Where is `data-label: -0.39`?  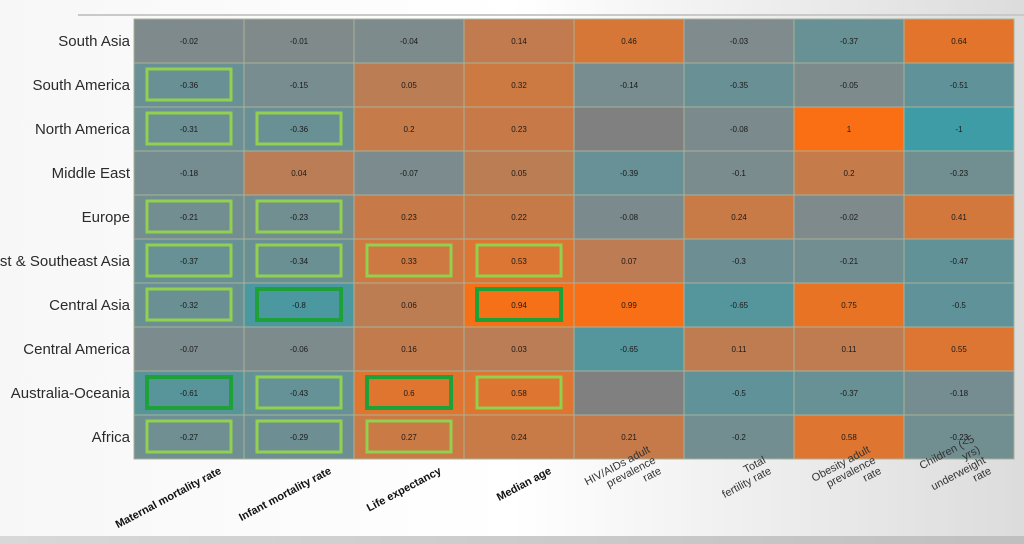
data-label: -0.39 is located at coordinates (629, 173).